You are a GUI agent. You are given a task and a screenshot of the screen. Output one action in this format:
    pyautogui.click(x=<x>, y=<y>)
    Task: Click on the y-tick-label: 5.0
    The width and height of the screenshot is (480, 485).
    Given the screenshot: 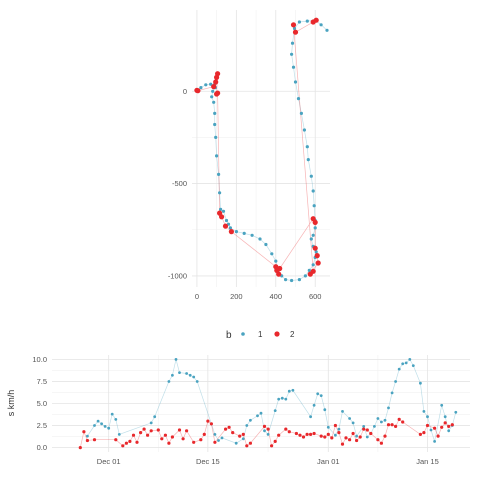 What is the action you would take?
    pyautogui.click(x=42, y=403)
    